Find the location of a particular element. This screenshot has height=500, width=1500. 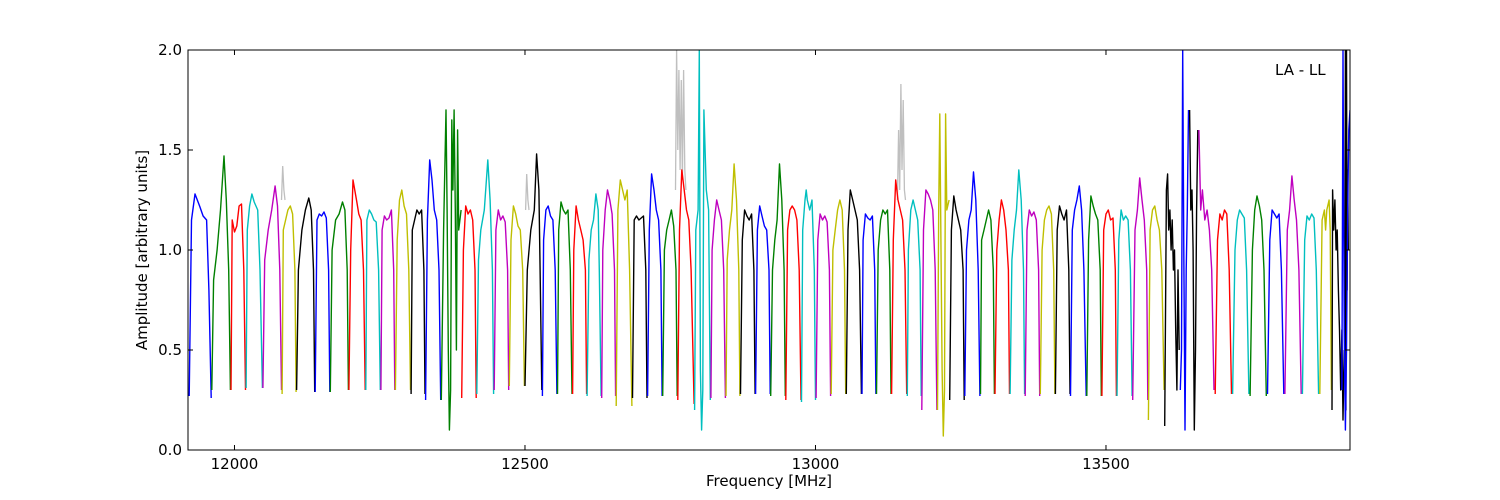

x-axis-label: Frequency [MHz] is located at coordinates (769, 481).